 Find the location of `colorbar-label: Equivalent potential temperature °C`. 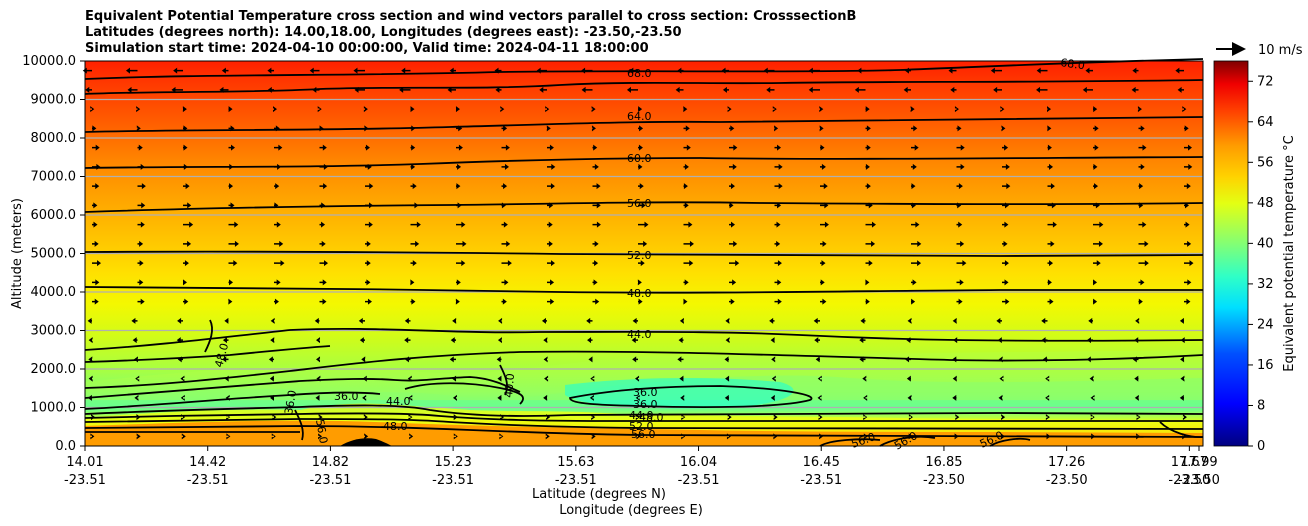

colorbar-label: Equivalent potential temperature °C is located at coordinates (1289, 253).